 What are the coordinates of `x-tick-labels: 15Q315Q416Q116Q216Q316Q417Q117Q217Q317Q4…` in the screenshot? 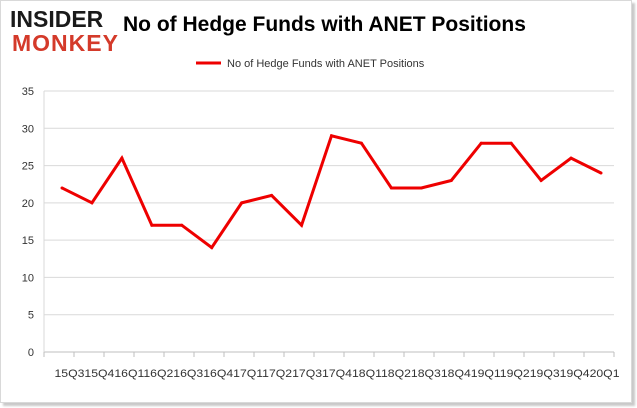 It's located at (337, 374).